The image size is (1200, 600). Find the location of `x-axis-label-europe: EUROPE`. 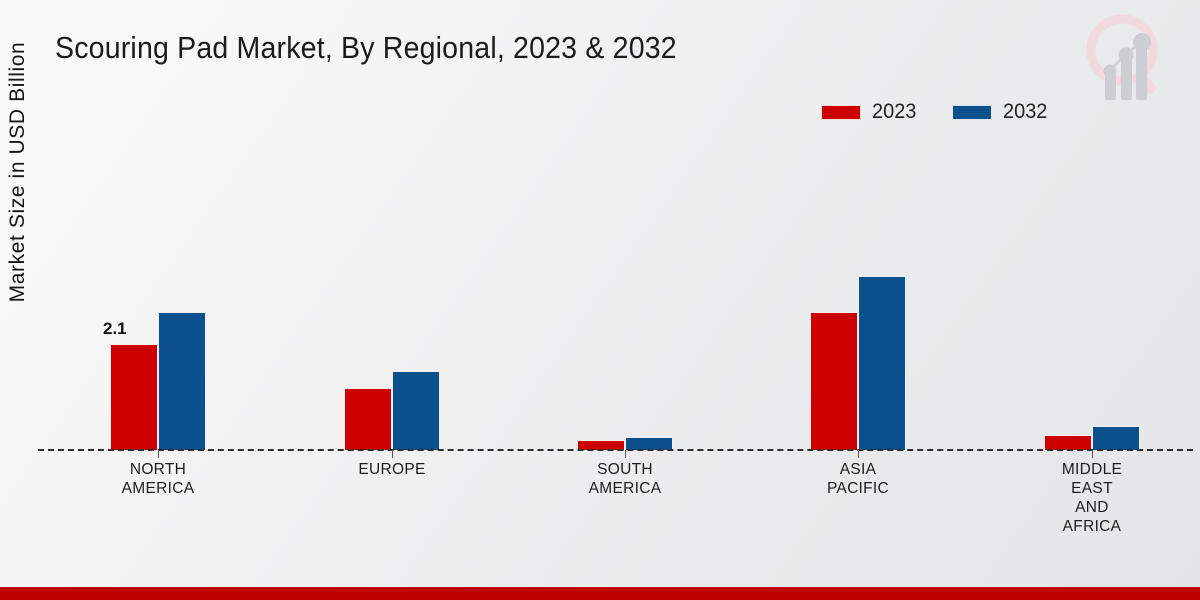

x-axis-label-europe: EUROPE is located at coordinates (392, 469).